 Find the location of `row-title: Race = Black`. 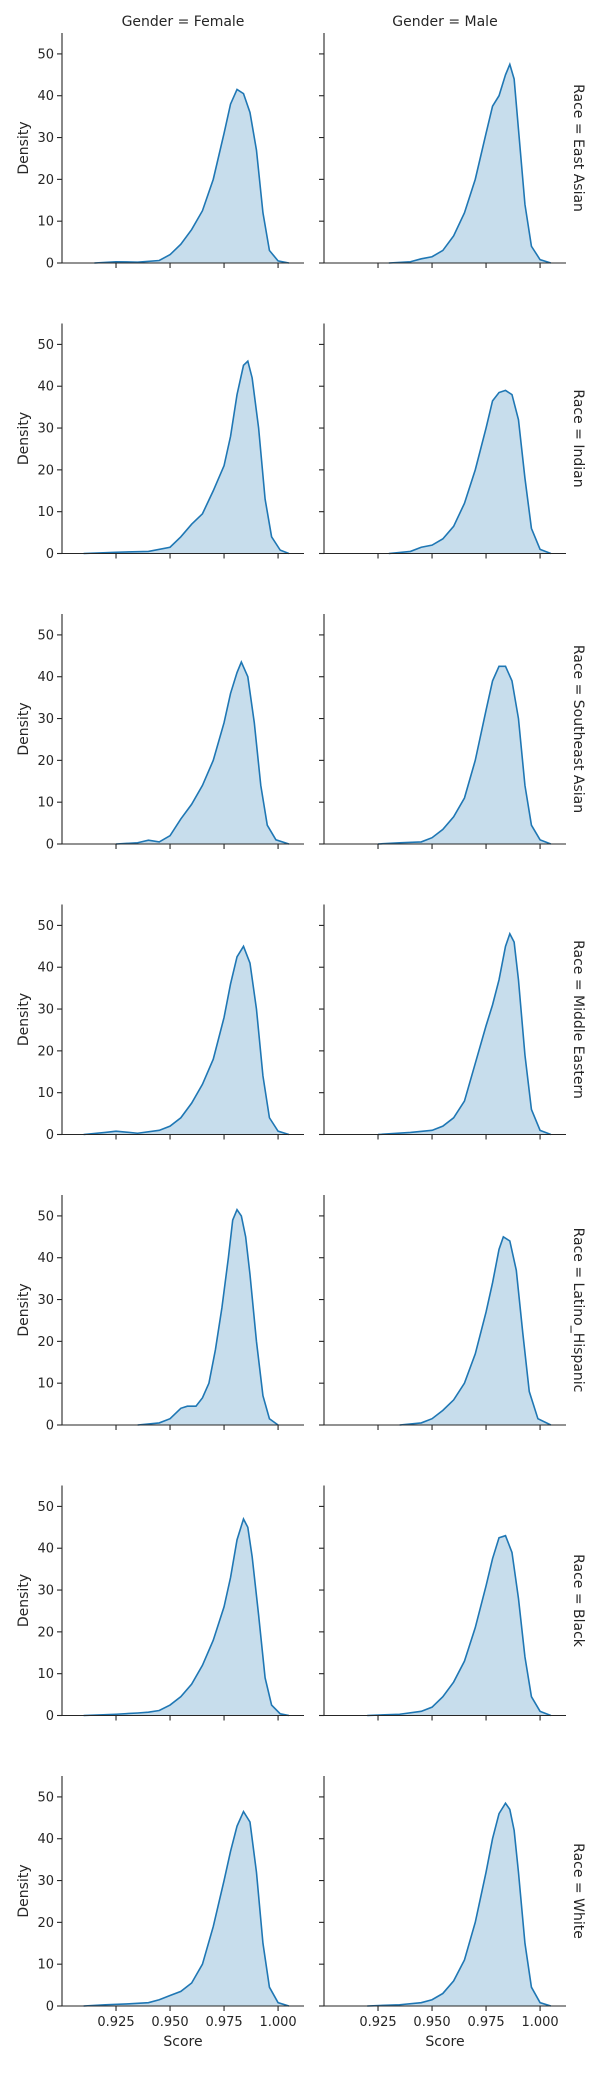

row-title: Race = Black is located at coordinates (578, 1601).